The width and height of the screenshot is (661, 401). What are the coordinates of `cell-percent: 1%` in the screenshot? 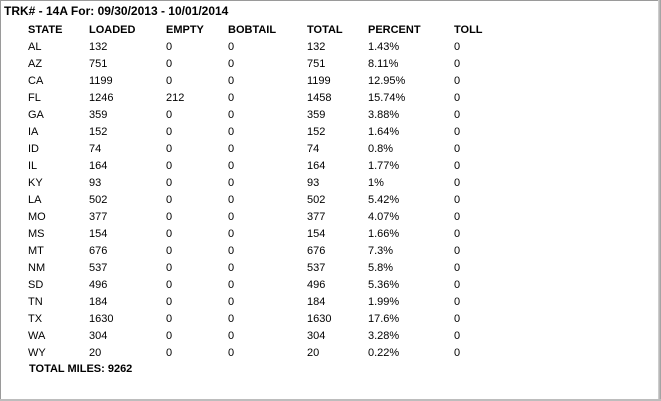 It's located at (376, 182).